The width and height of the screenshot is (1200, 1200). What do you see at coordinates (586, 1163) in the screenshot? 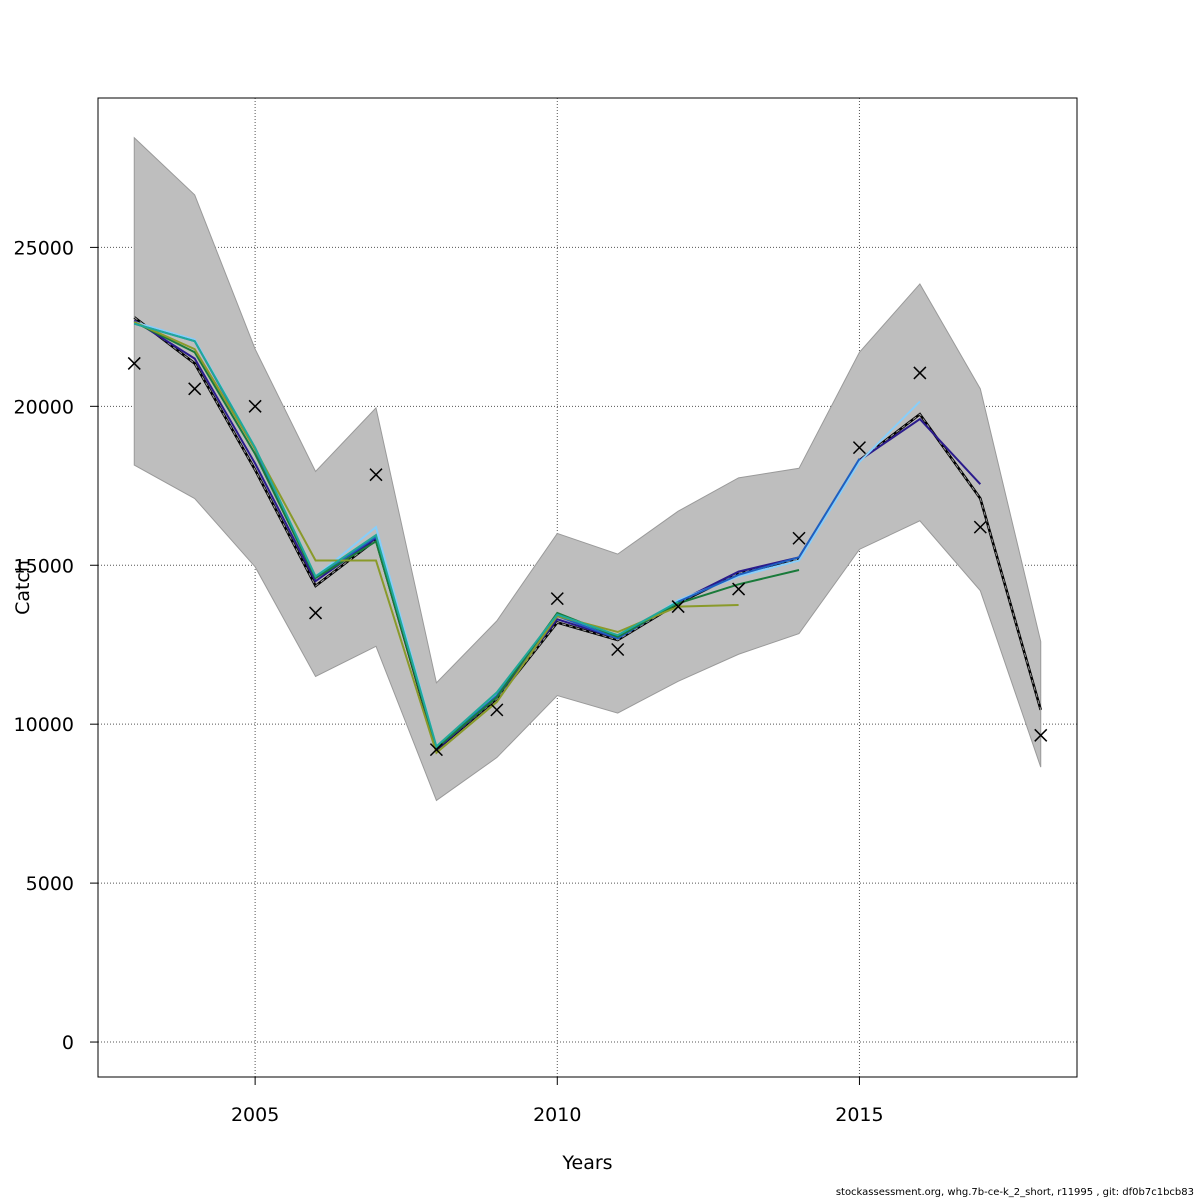
I see `x-axis-title: Years` at bounding box center [586, 1163].